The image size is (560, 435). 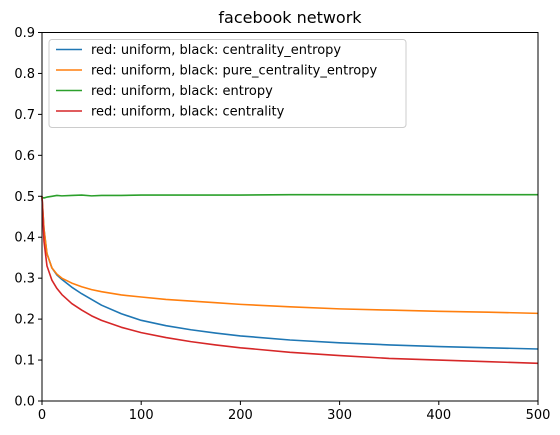 I want to click on y-tick-label: 0.3, so click(x=24, y=279).